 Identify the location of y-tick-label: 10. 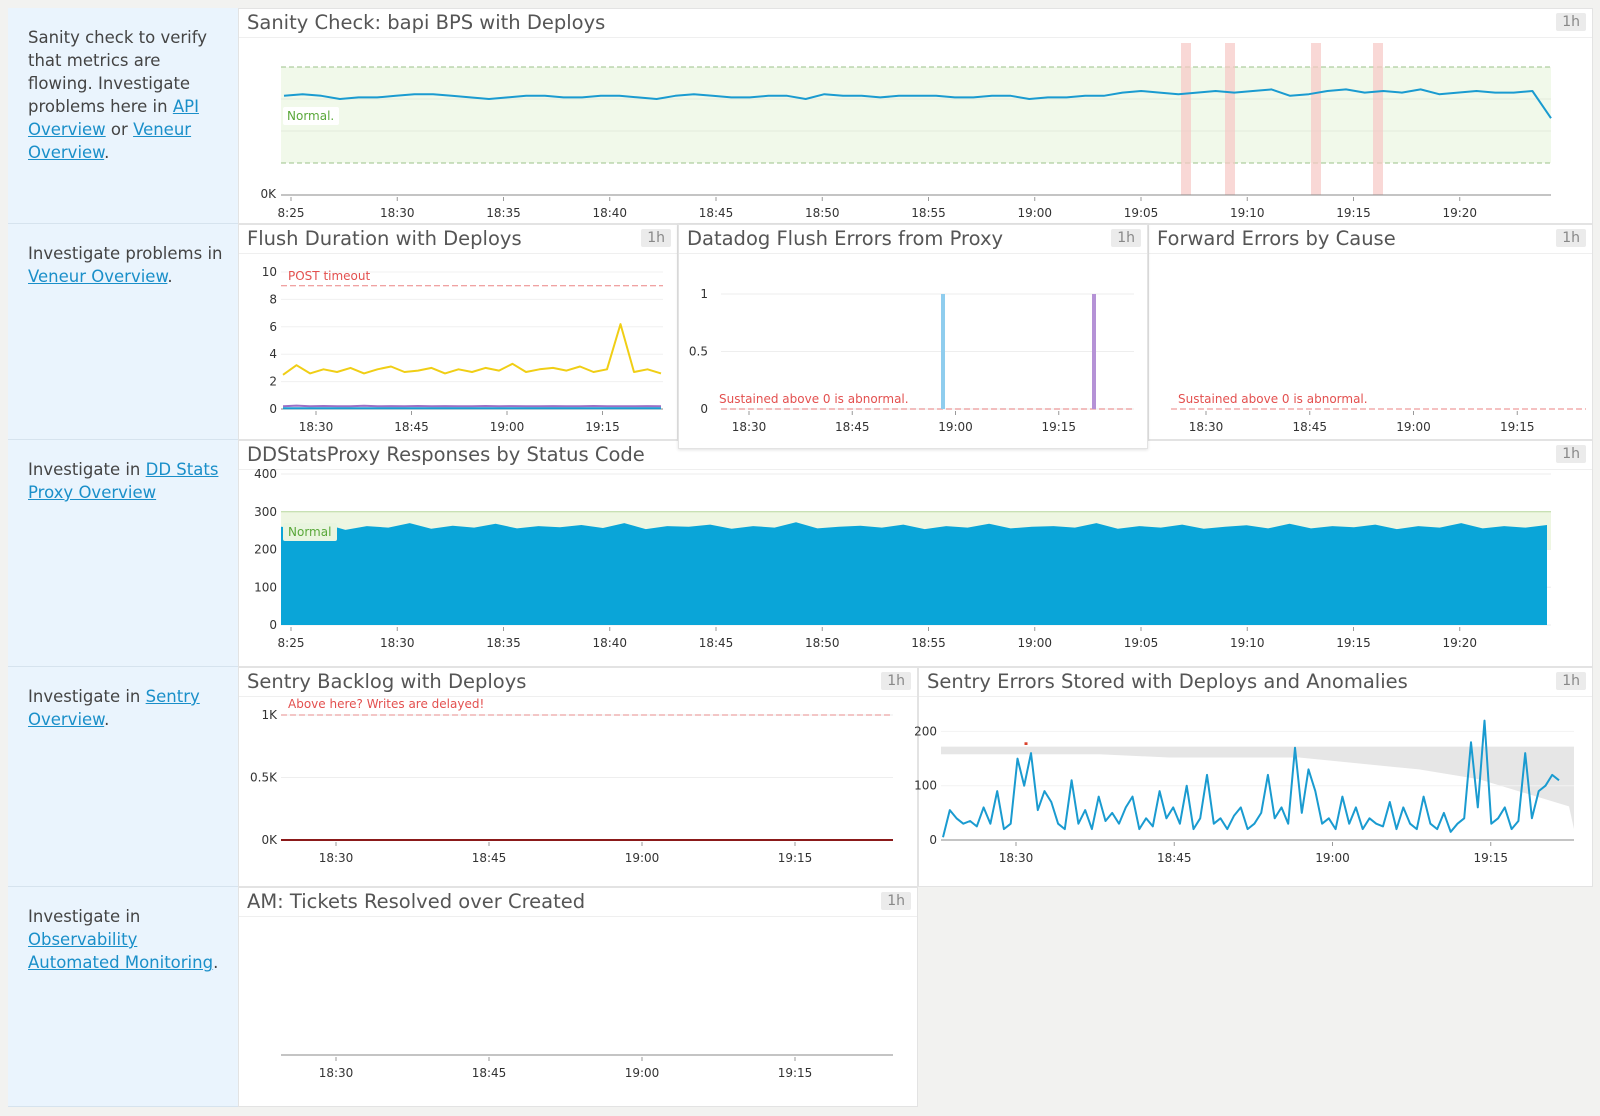
(269, 272).